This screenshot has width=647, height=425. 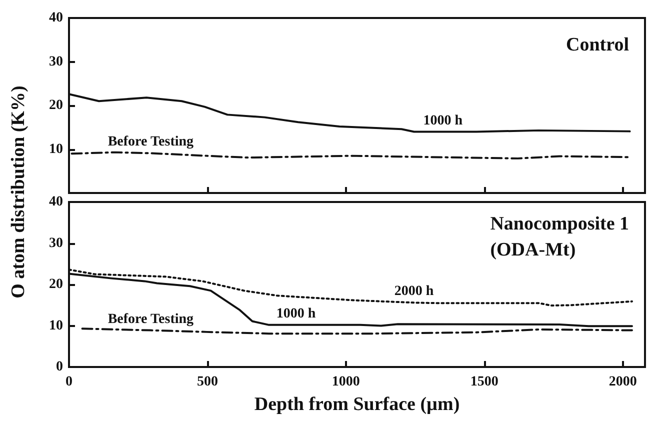 What do you see at coordinates (597, 45) in the screenshot?
I see `text: Control` at bounding box center [597, 45].